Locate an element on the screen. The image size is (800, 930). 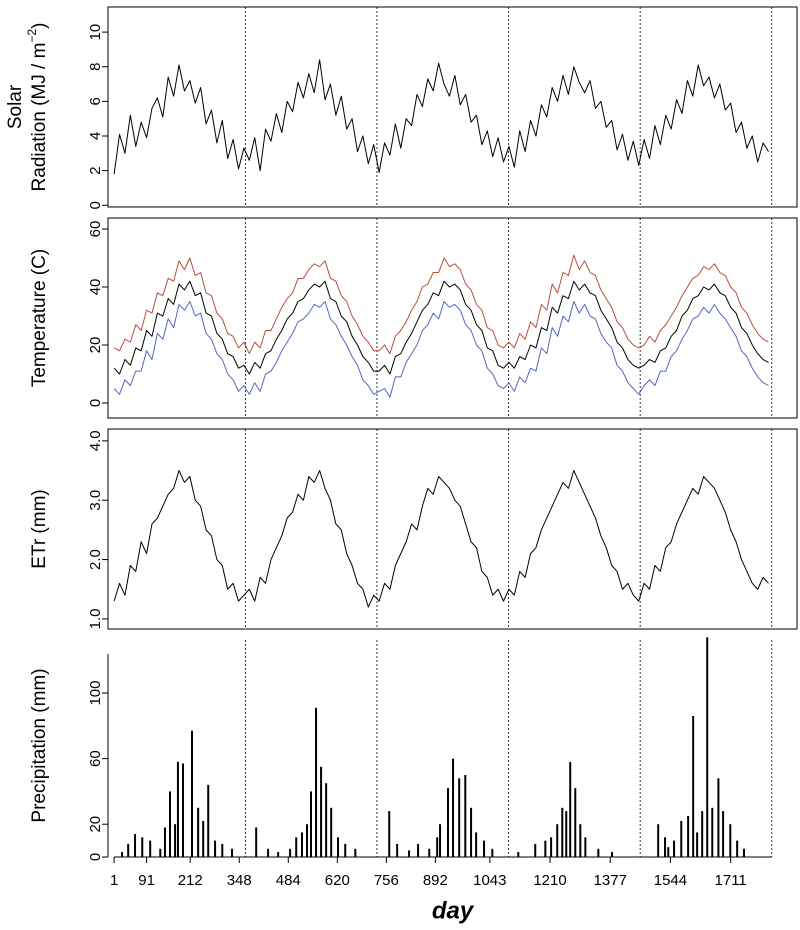
y-axis-label: Temperature (C) is located at coordinates (39, 318).